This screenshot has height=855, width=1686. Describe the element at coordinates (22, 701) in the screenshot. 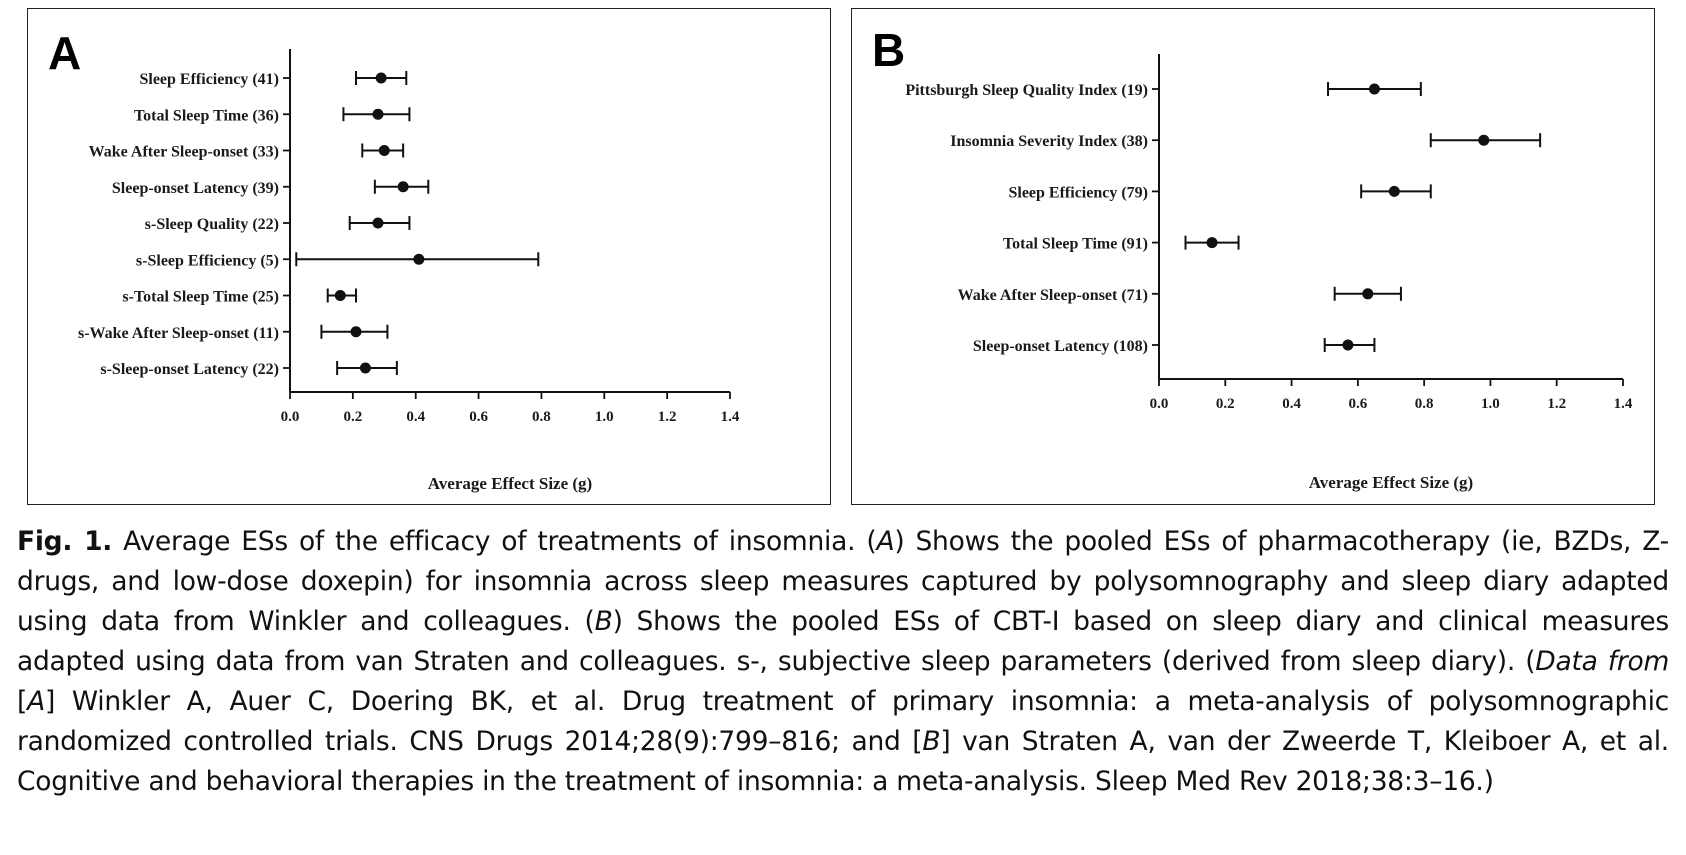

I see `caption-text: [` at that location.